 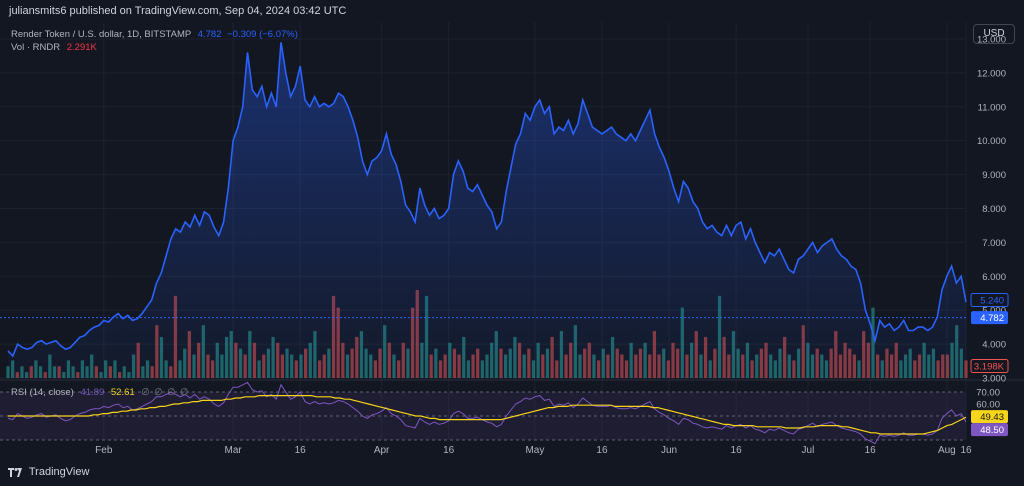 I want to click on prev-close-label: 5.240, so click(x=992, y=301).